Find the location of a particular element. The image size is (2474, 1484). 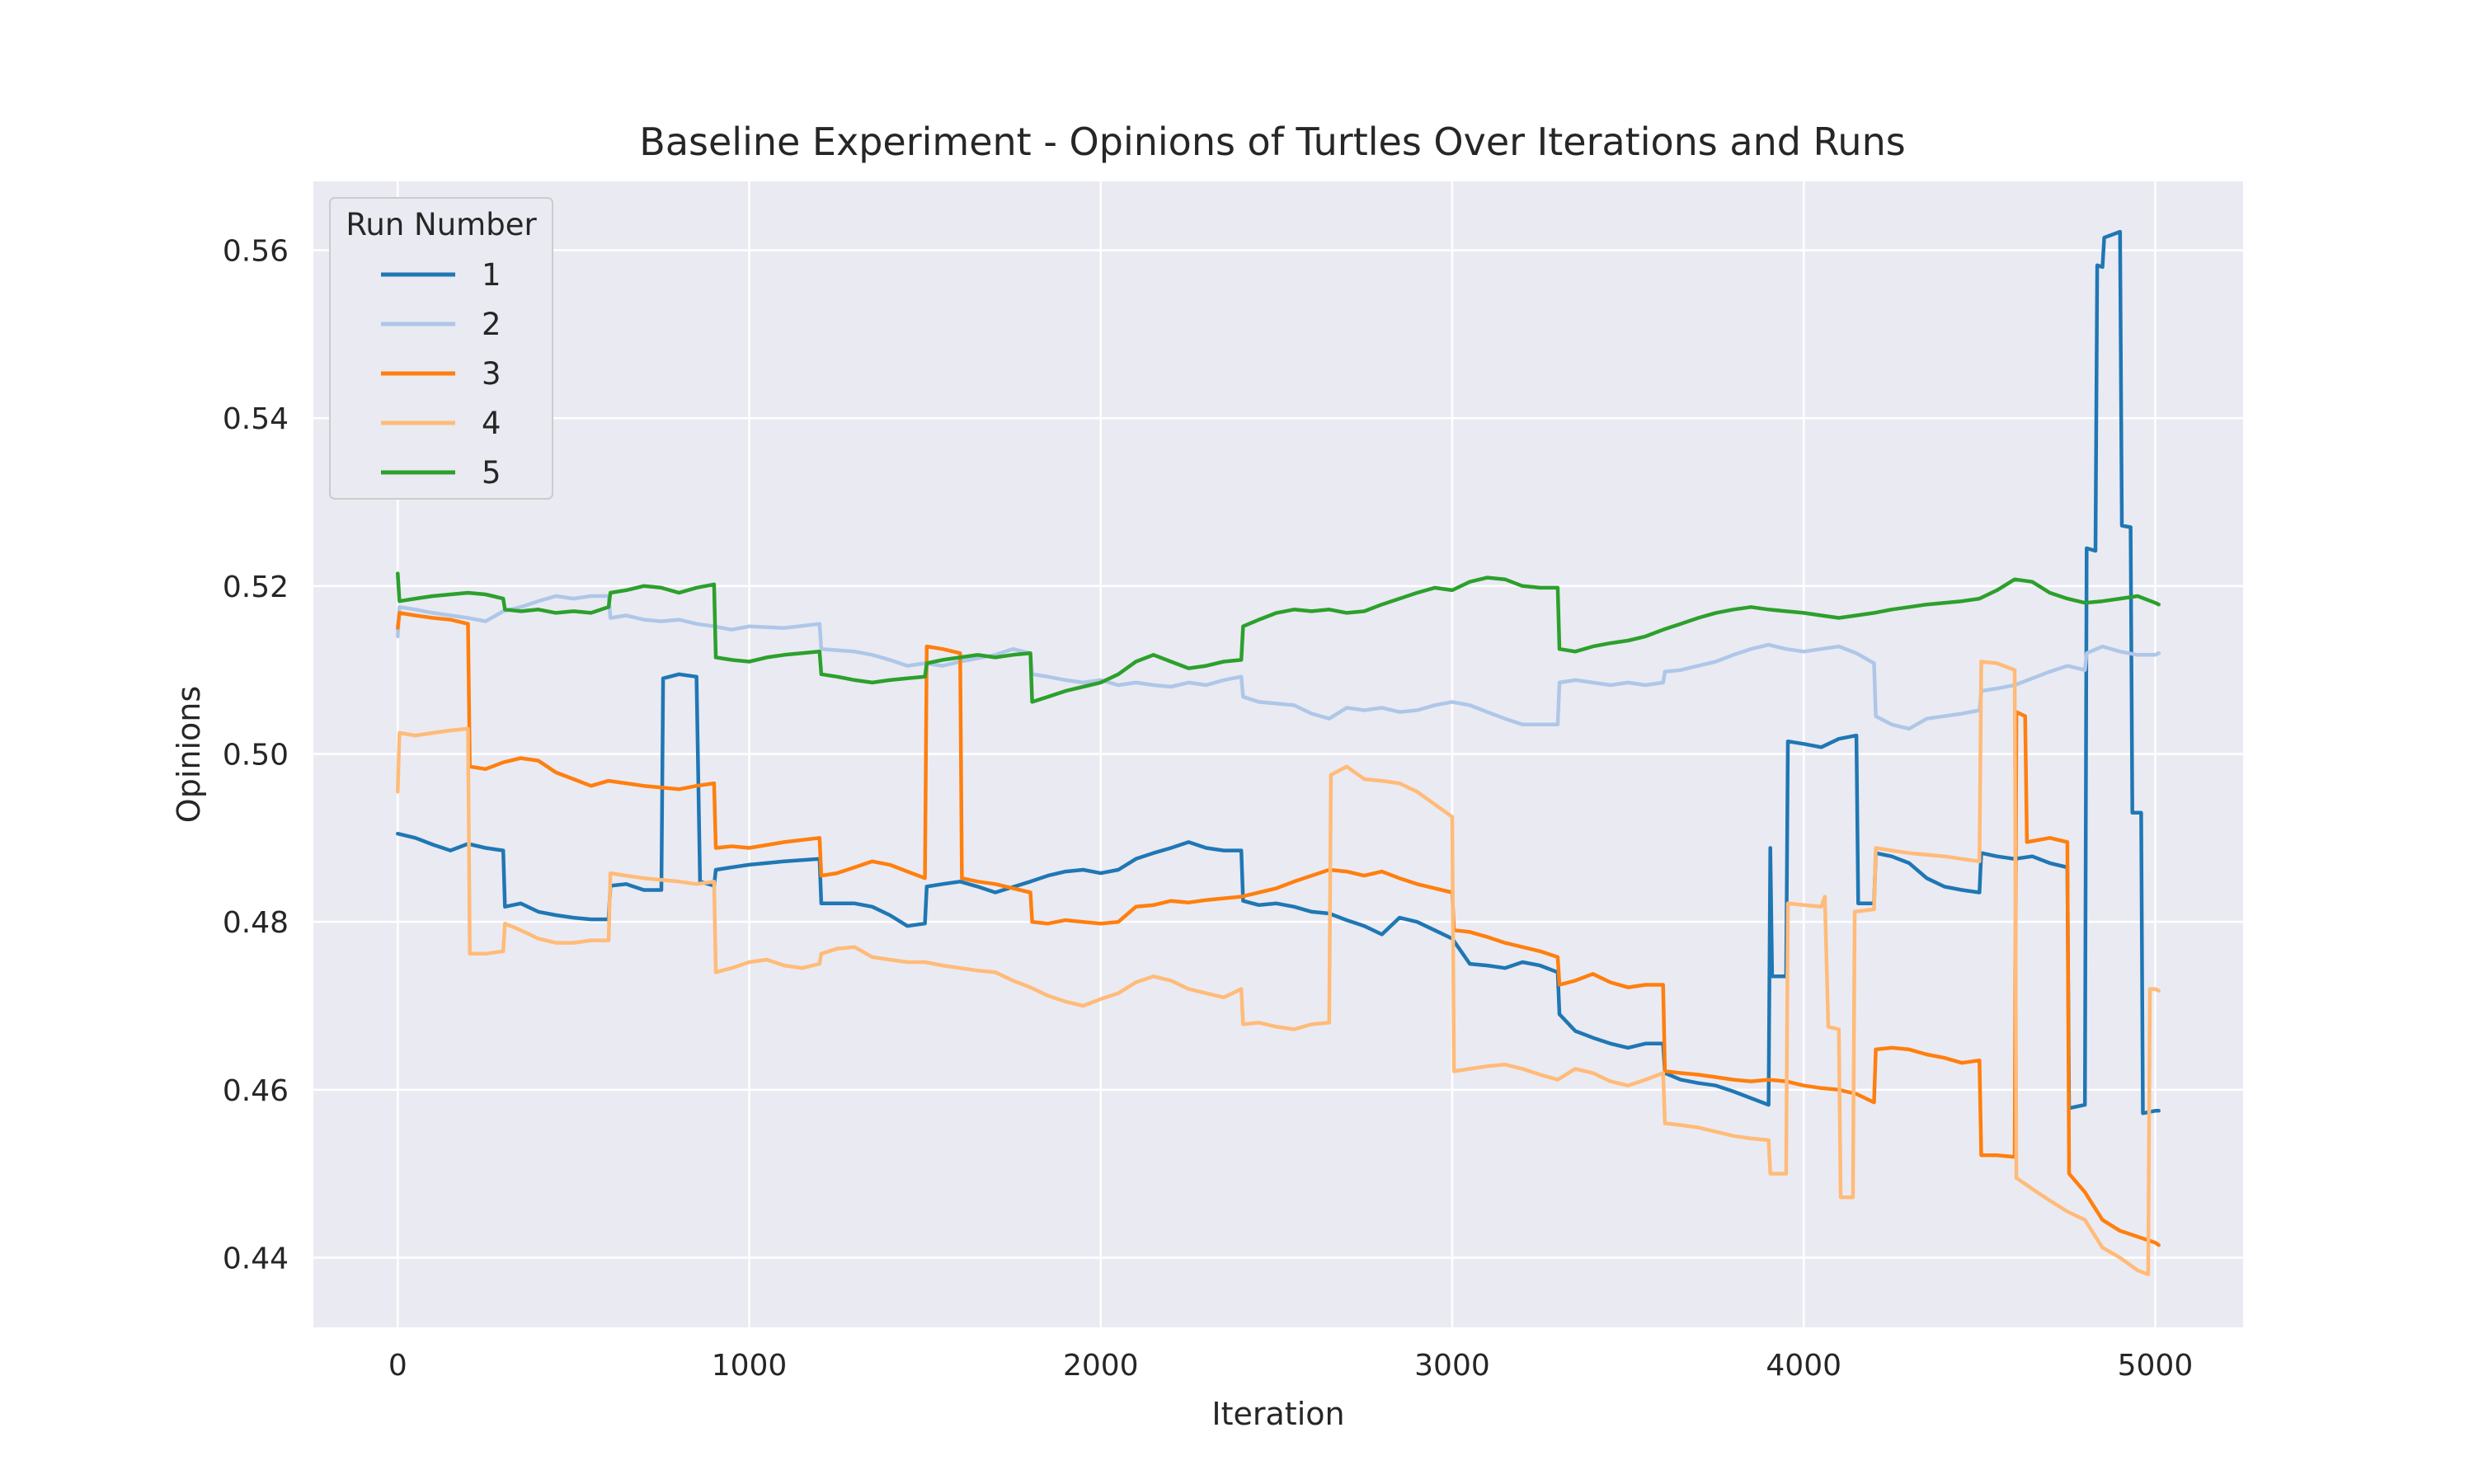

legend-title: Run Number is located at coordinates (441, 224).